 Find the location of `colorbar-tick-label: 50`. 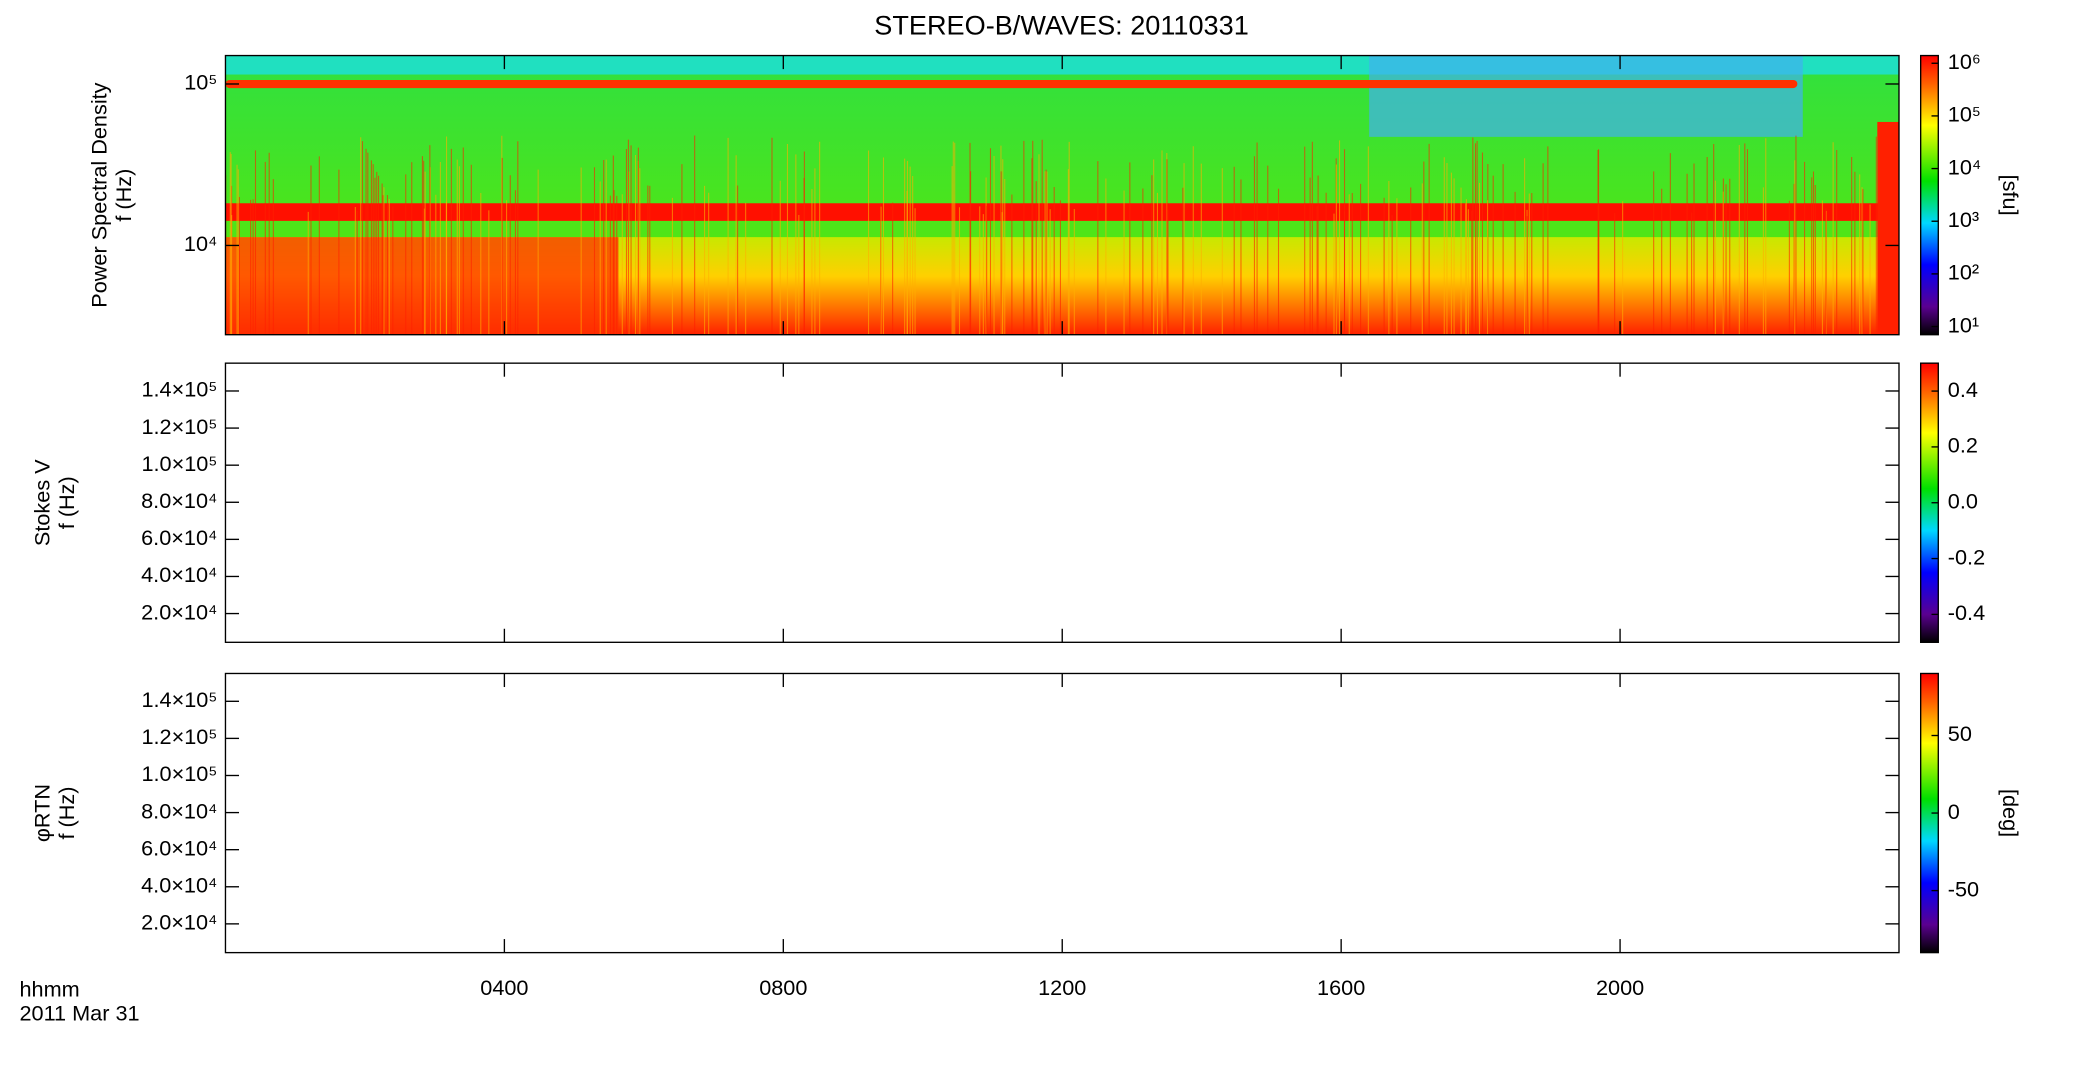

colorbar-tick-label: 50 is located at coordinates (1960, 733).